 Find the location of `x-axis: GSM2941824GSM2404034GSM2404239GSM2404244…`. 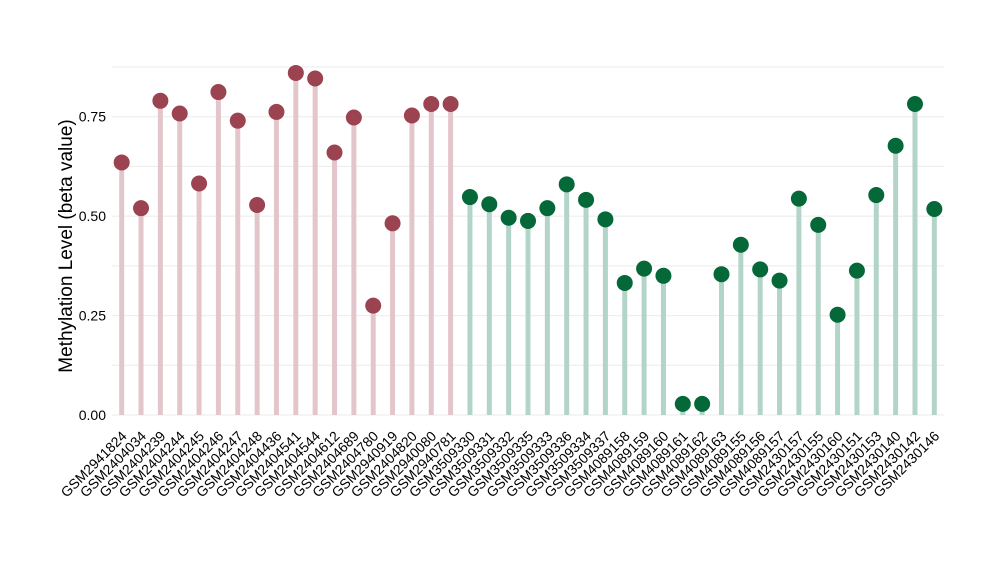

x-axis: GSM2941824GSM2404034GSM2404239GSM2404244… is located at coordinates (499, 464).